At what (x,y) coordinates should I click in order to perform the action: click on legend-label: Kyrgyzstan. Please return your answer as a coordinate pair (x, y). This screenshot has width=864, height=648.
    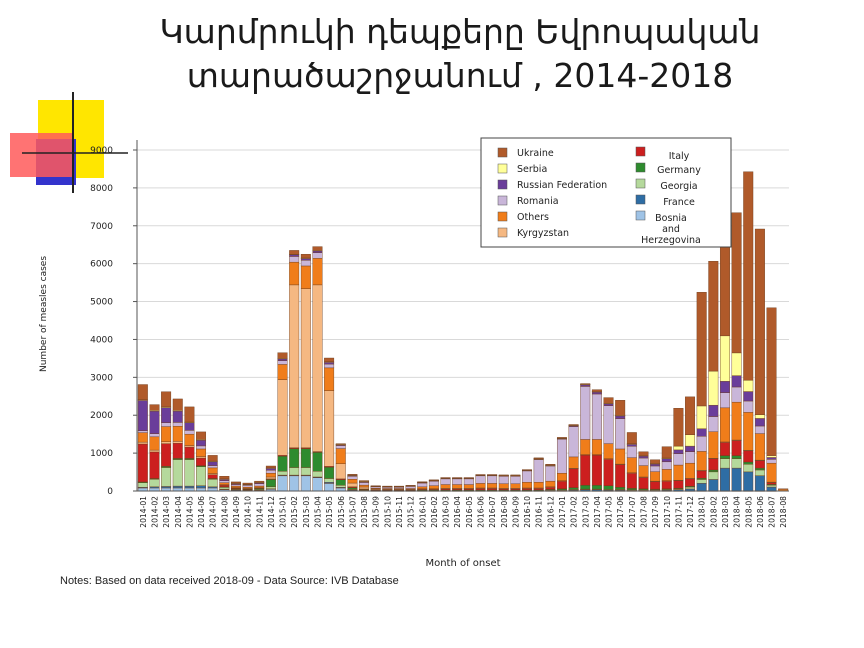
    Looking at the image, I should click on (543, 233).